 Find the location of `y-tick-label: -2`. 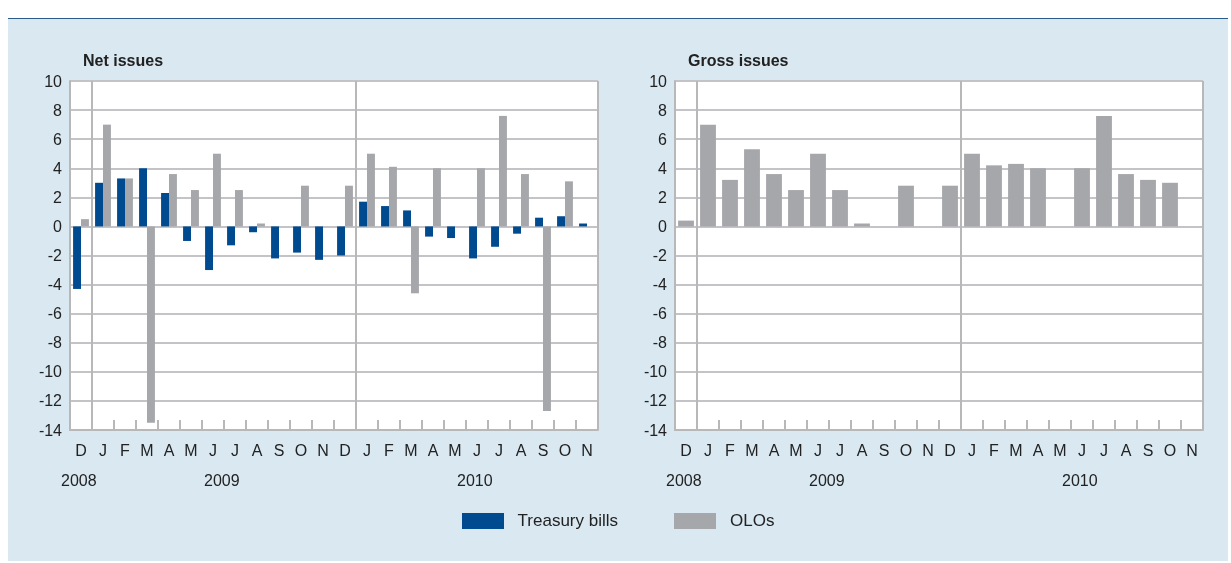

y-tick-label: -2 is located at coordinates (55, 255).